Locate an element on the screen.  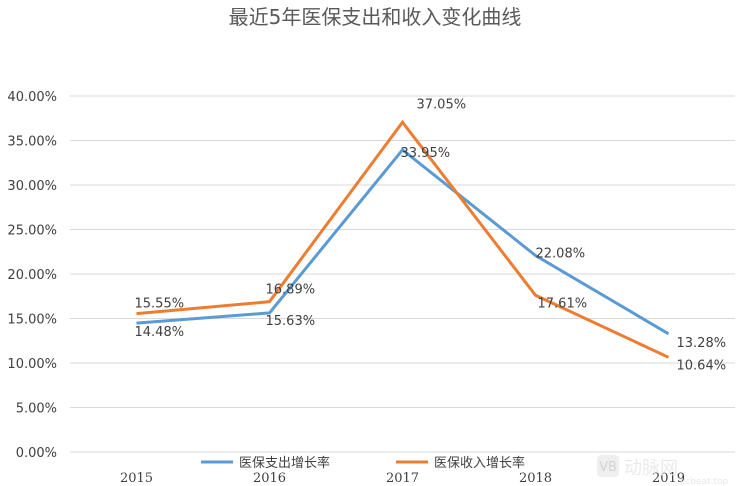
data-label: 37.05% is located at coordinates (442, 104).